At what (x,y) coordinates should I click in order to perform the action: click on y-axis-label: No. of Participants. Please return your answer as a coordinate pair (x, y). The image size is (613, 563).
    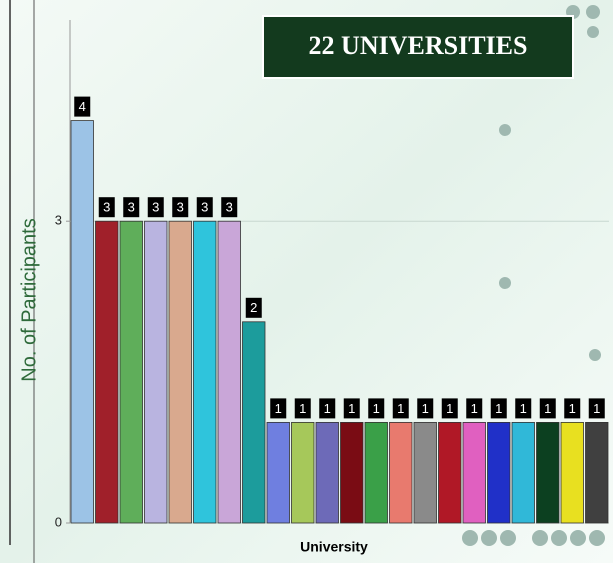
    Looking at the image, I should click on (29, 299).